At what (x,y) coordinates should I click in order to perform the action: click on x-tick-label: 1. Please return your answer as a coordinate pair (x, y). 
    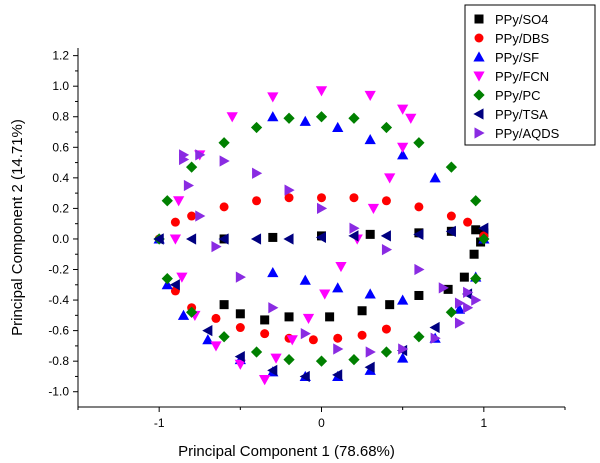
    Looking at the image, I should click on (483, 423).